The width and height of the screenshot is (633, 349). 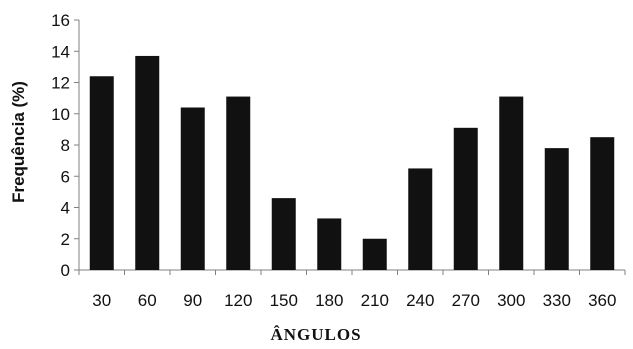 What do you see at coordinates (65, 145) in the screenshot?
I see `y-tick-label: 8` at bounding box center [65, 145].